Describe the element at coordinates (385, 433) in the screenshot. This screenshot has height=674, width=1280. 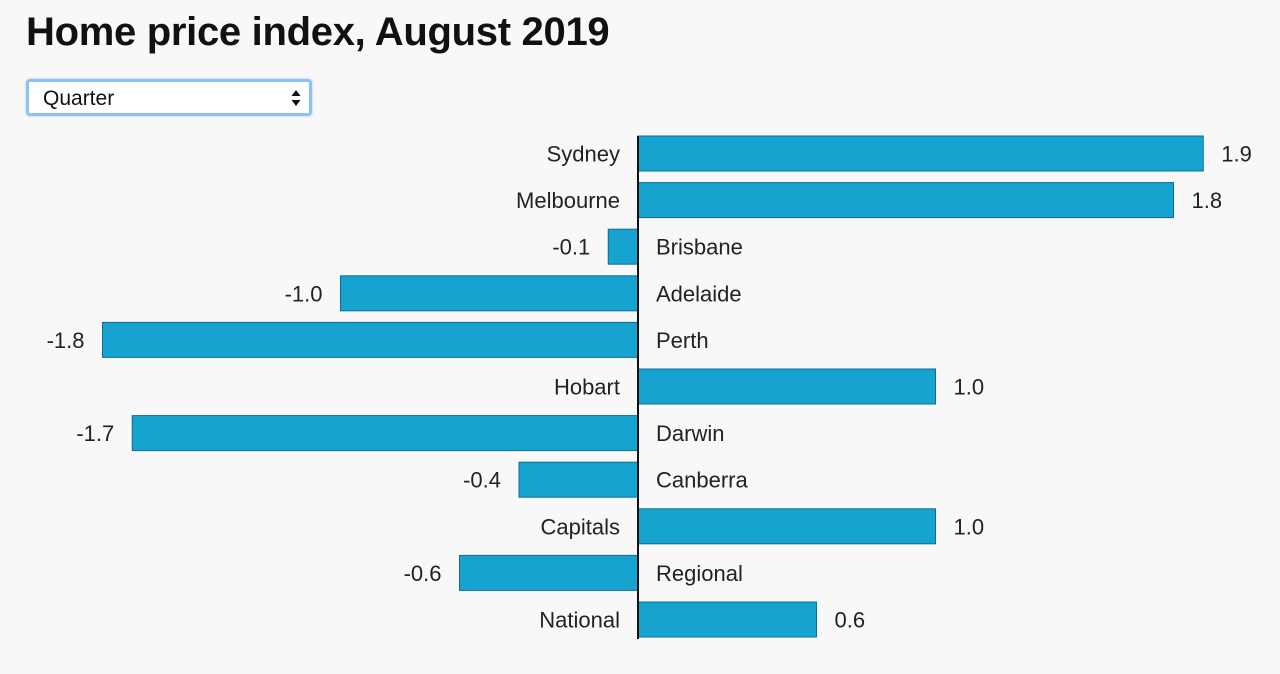
I see `bar-darwin` at that location.